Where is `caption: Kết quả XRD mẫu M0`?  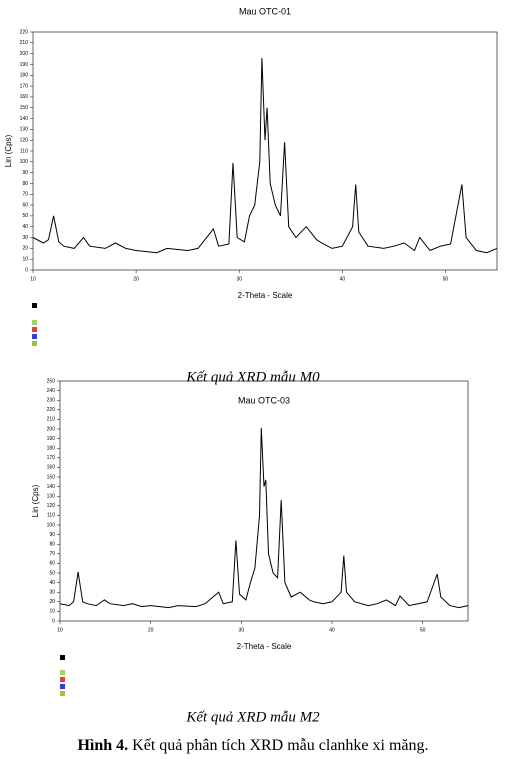 caption: Kết quả XRD mẫu M0 is located at coordinates (252, 377).